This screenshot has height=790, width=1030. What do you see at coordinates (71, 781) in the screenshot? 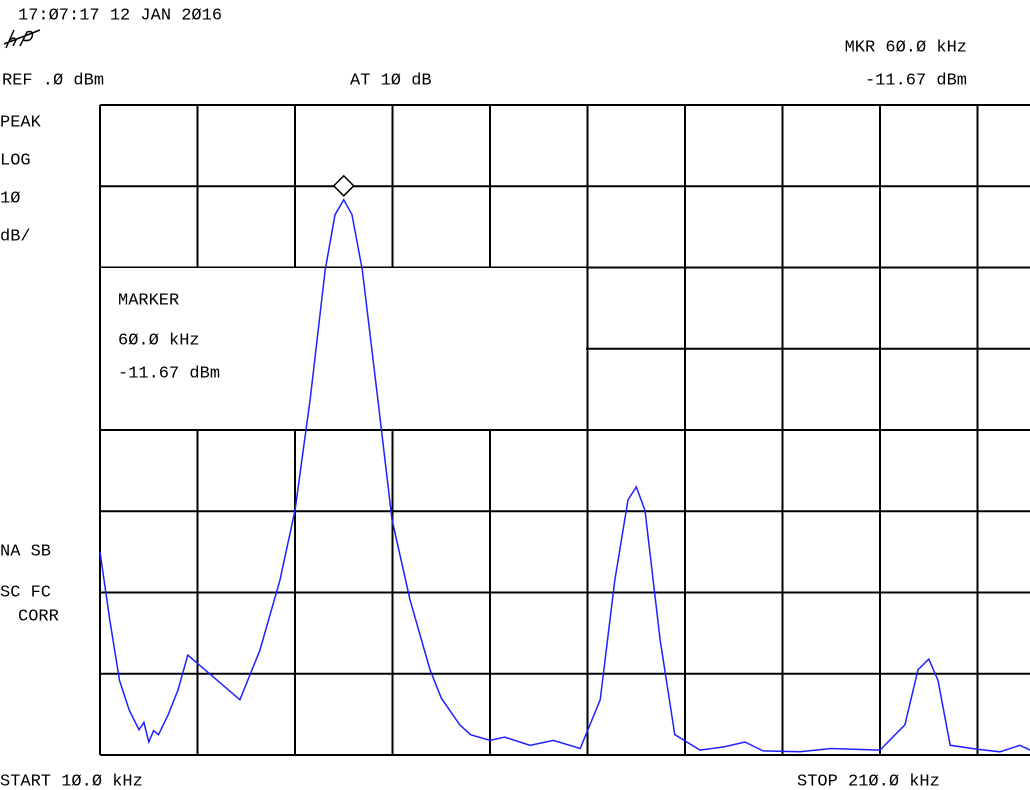
I see `start-freq: START 1Ø.Ø kHz` at bounding box center [71, 781].